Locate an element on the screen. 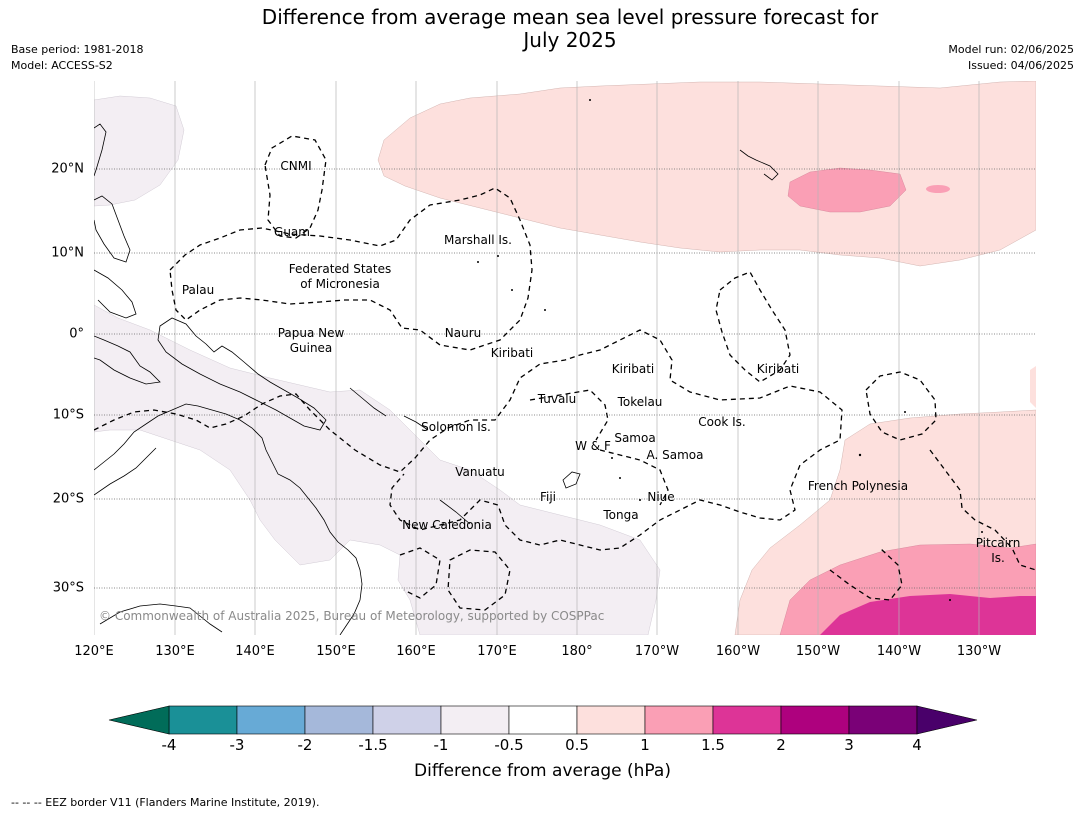  region-label-pitcairn-2: Is. is located at coordinates (998, 558).